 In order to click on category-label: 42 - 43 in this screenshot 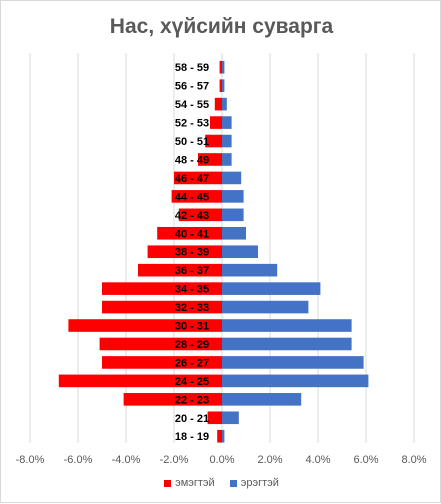, I will do `click(192, 216)`.